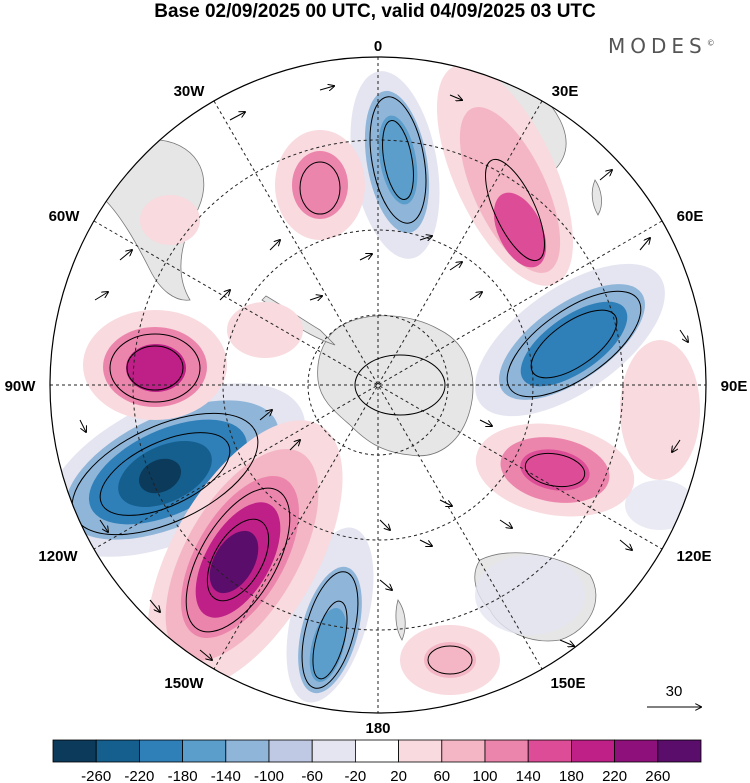 The image size is (750, 783). What do you see at coordinates (378, 46) in the screenshot?
I see `lon-label-0: 0` at bounding box center [378, 46].